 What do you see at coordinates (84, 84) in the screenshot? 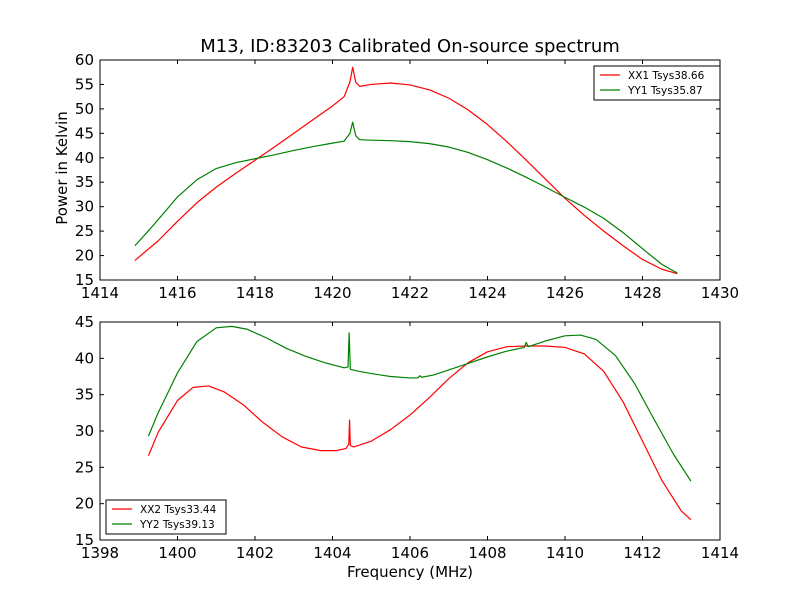
I see `y-tick-label: 55` at bounding box center [84, 84].